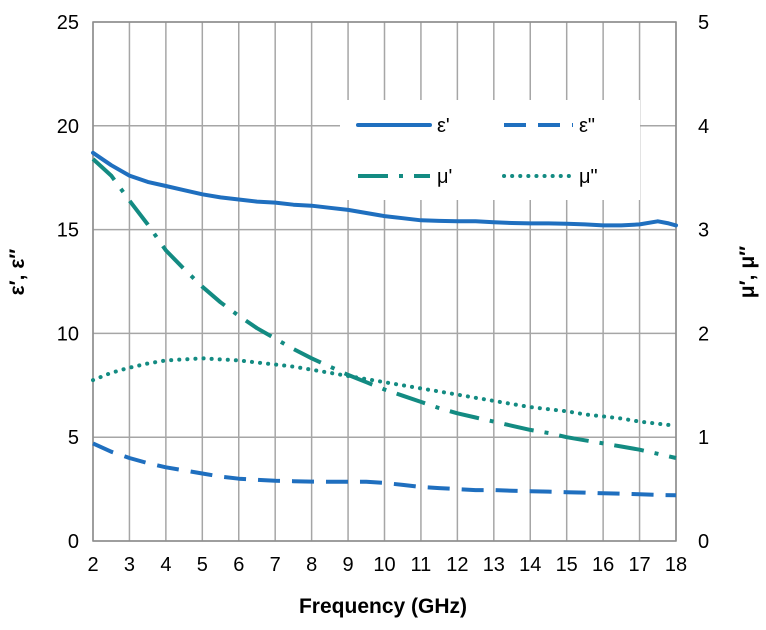 This screenshot has width=766, height=630. Describe the element at coordinates (567, 565) in the screenshot. I see `x-tick-label: 15` at that location.